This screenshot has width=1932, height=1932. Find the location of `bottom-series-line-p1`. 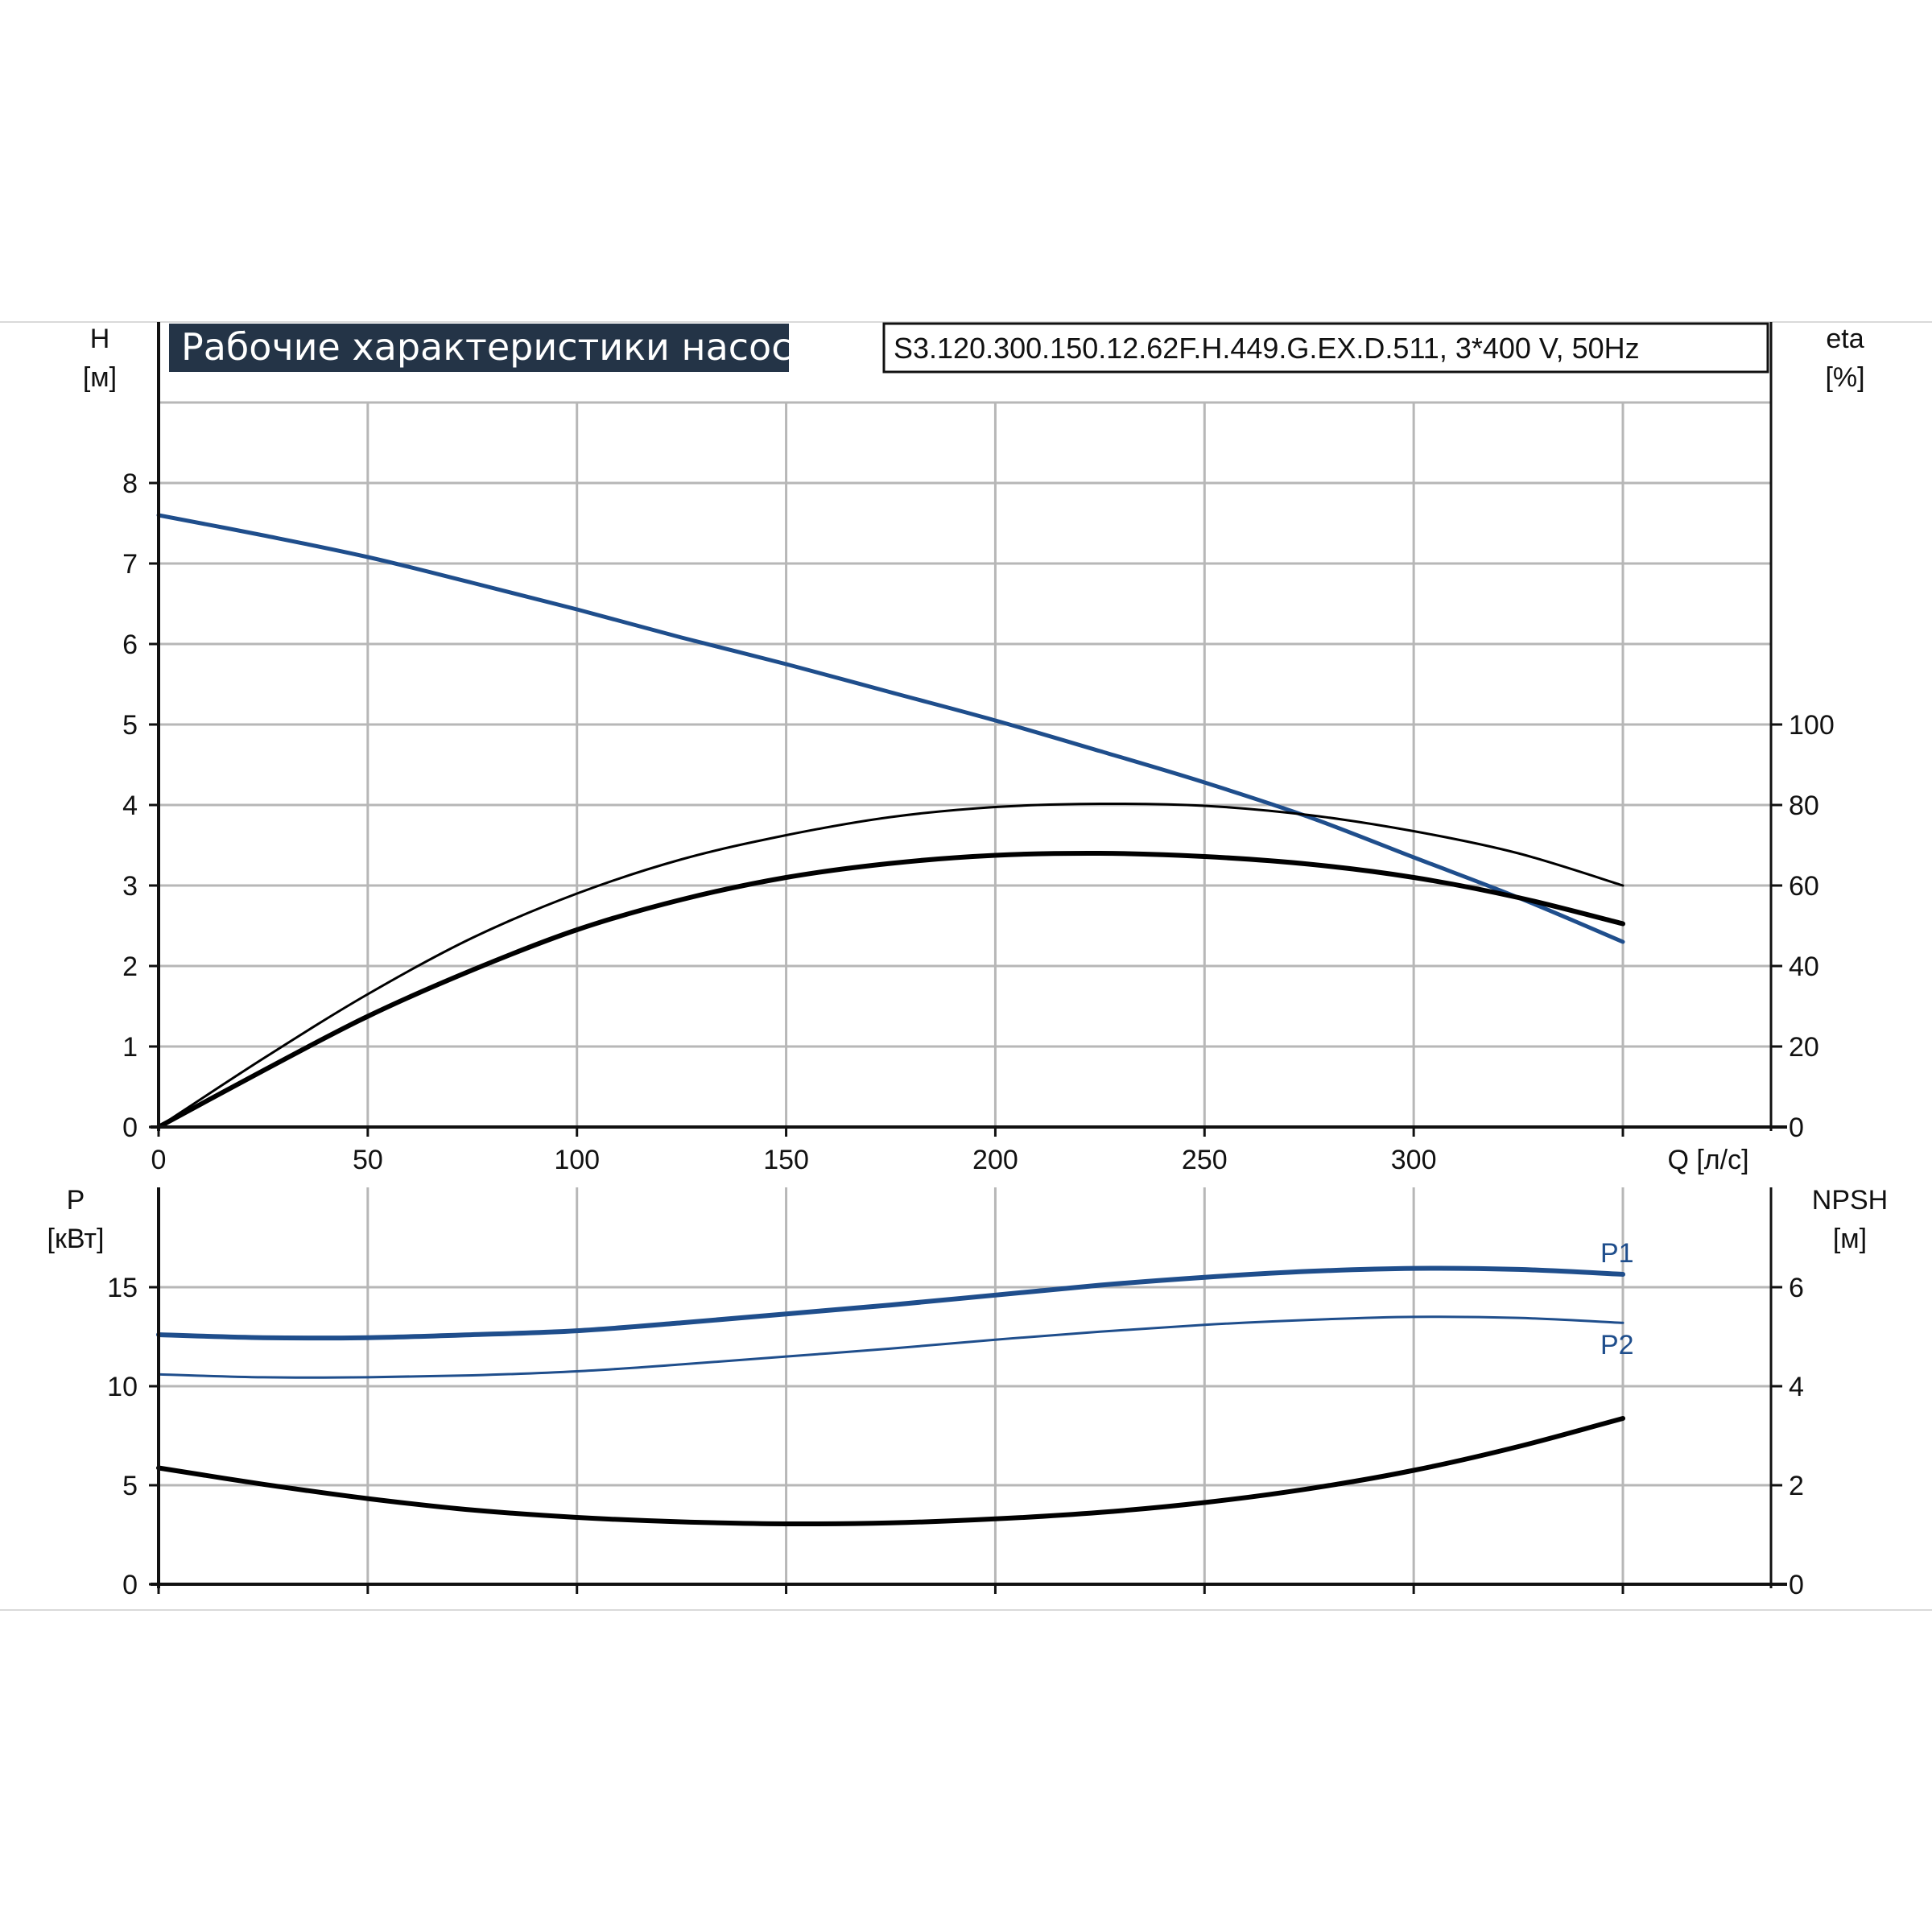

bottom-series-line-p1 is located at coordinates (890, 1303).